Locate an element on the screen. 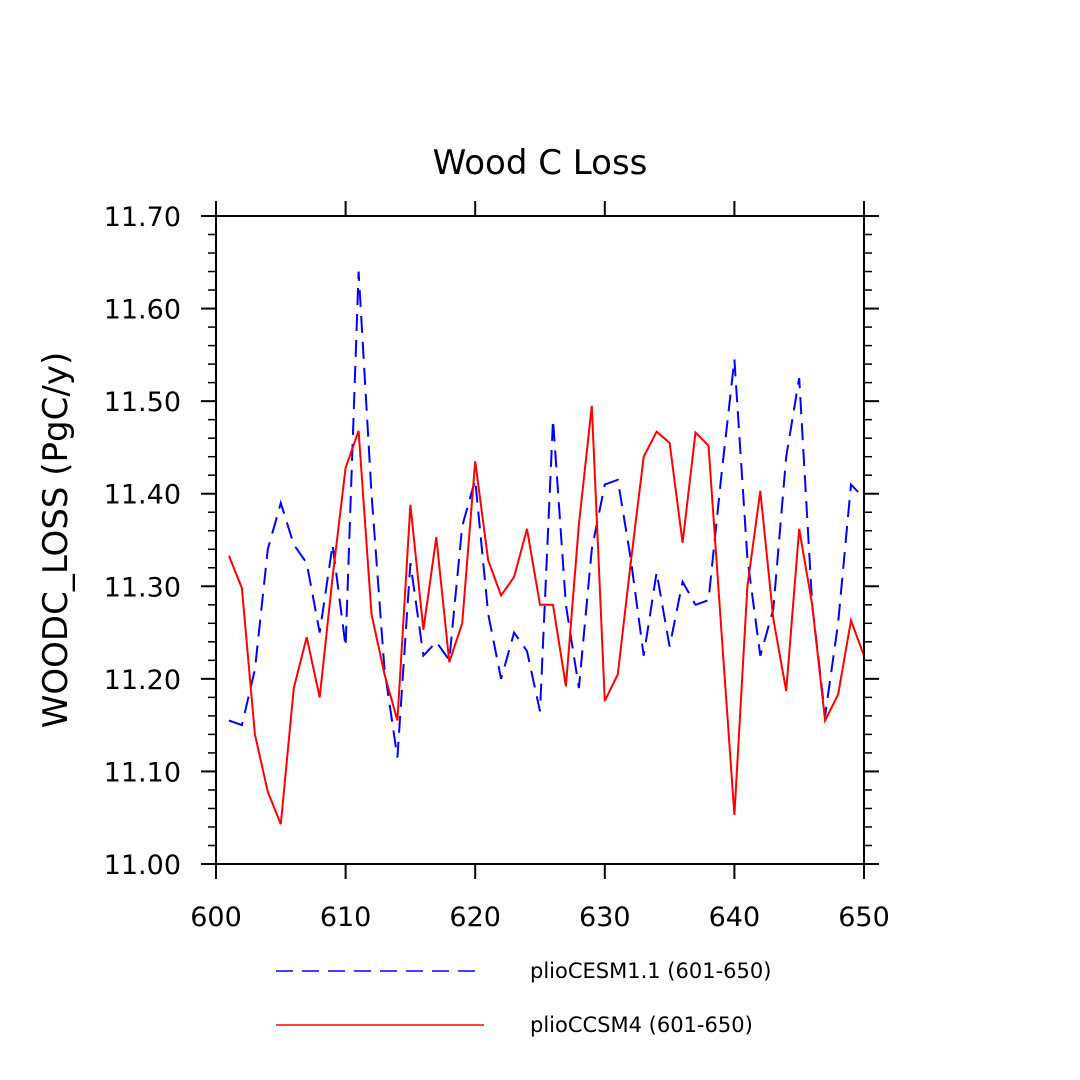 Image resolution: width=1080 pixels, height=1080 pixels. legend: plioCESM1.1 (601-650) plioCCSM4 (601-650) is located at coordinates (523, 998).